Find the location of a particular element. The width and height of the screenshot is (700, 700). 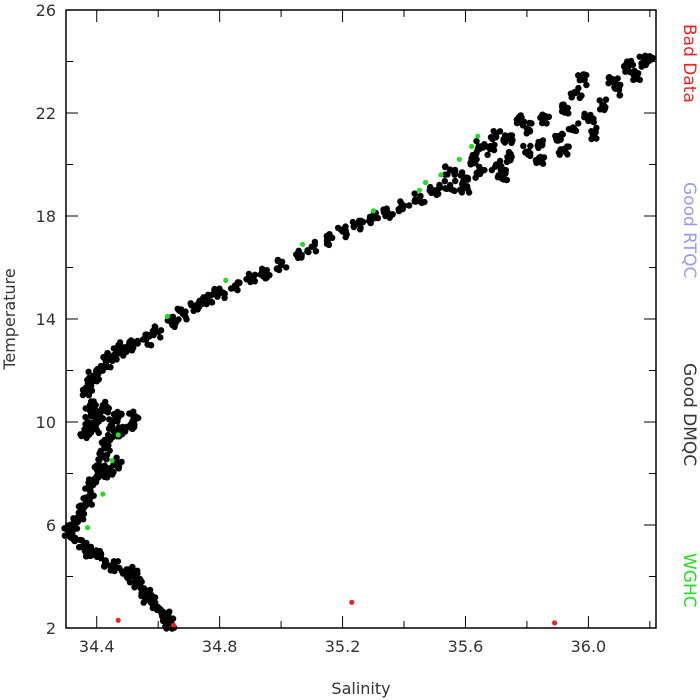

x-tick-label: 34.4 is located at coordinates (97, 646).